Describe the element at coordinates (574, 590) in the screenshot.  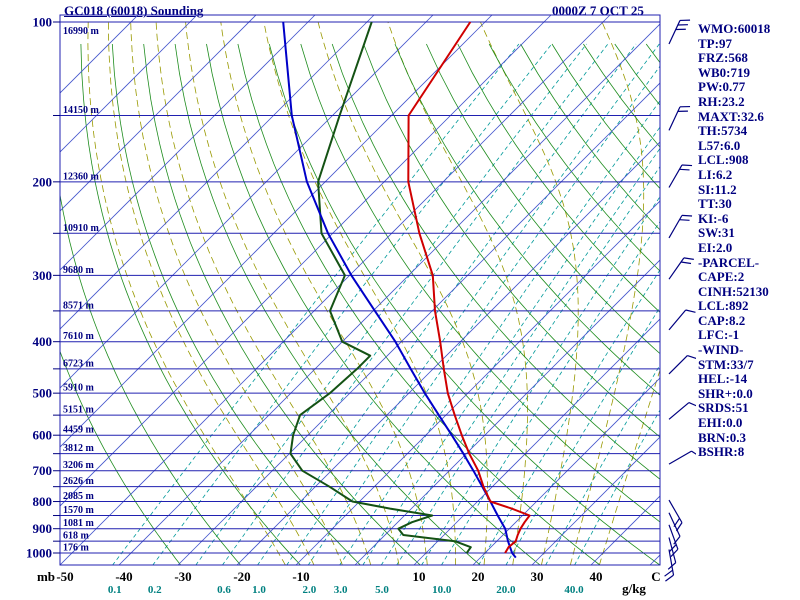
I see `mixing-ratio-tick-label: 40.0` at that location.